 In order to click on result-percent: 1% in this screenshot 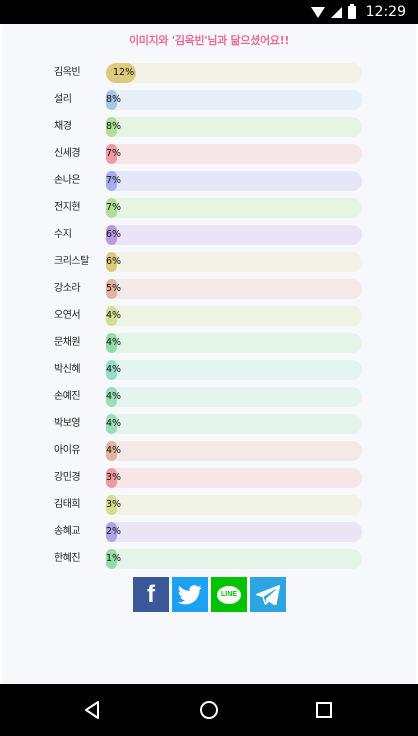, I will do `click(114, 558)`.